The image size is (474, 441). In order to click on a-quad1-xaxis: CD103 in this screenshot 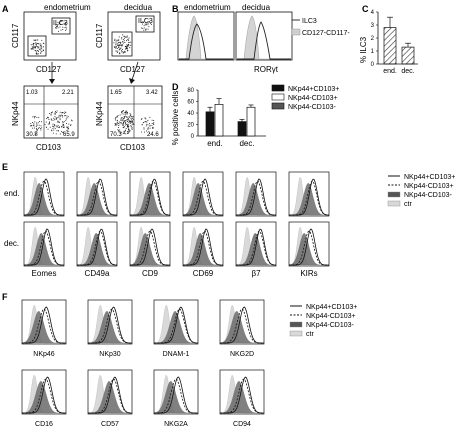, I will do `click(48, 147)`.